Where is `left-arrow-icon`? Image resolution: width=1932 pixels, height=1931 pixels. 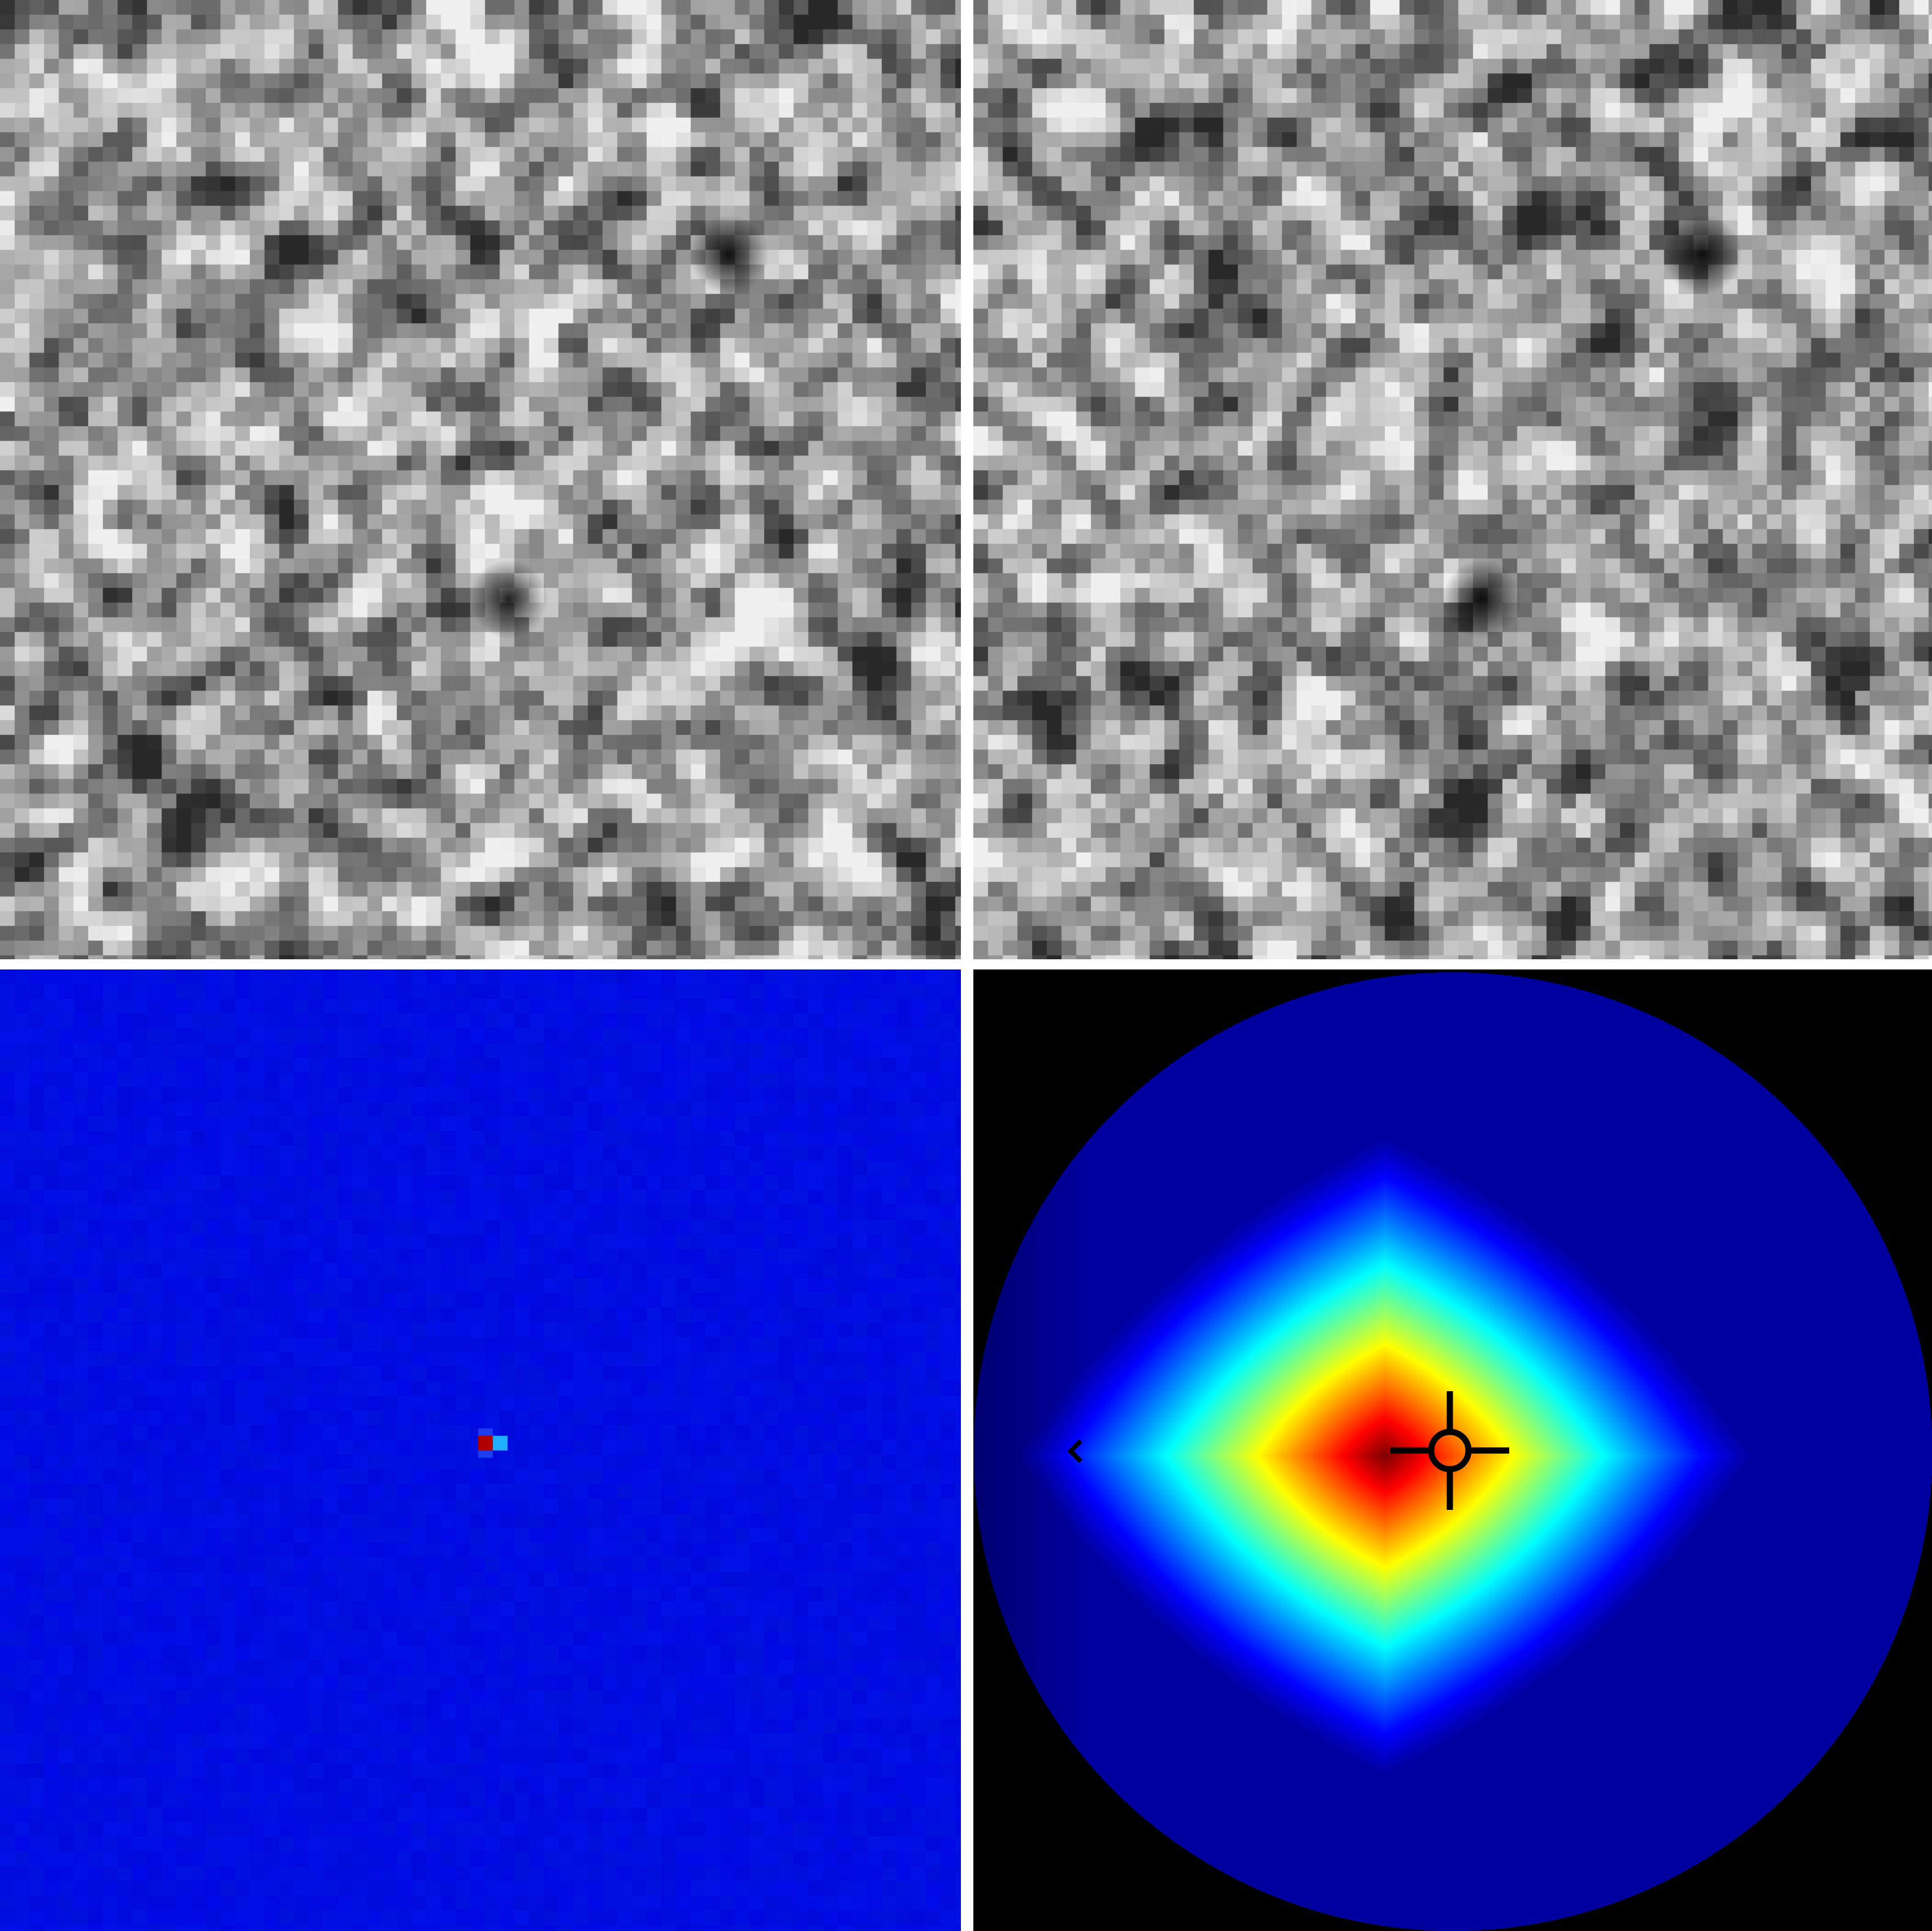 left-arrow-icon is located at coordinates (1074, 1451).